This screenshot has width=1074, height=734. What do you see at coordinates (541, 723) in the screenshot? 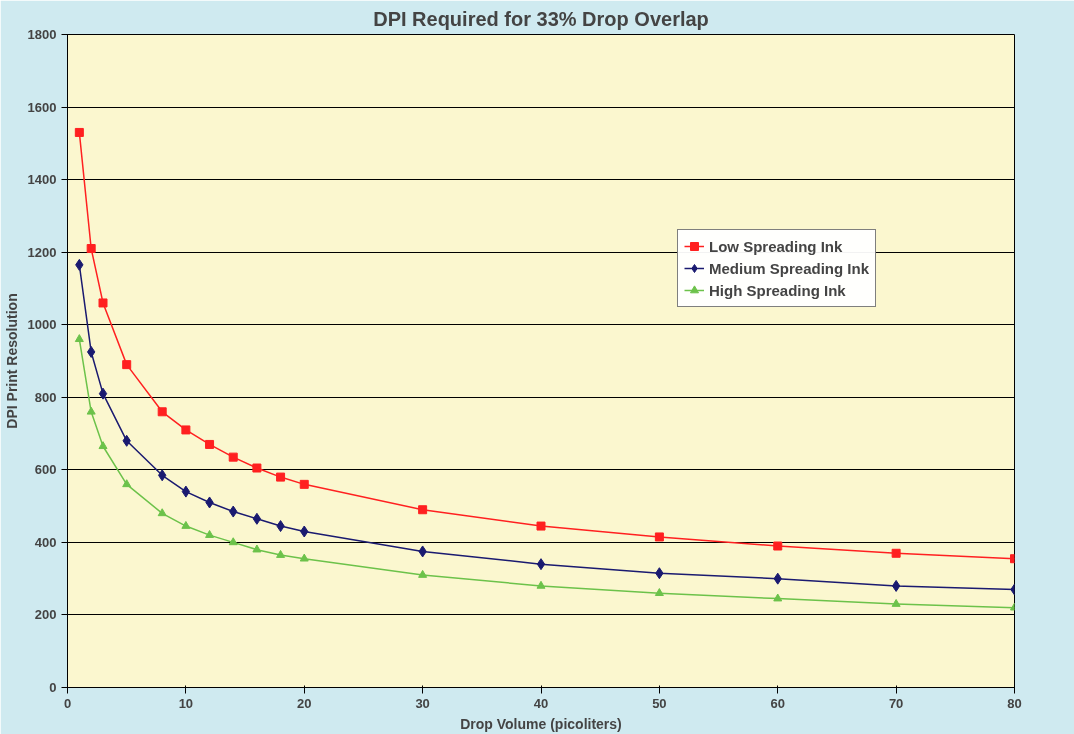
I see `x-axis-title: Drop Volume (picoliters)` at bounding box center [541, 723].